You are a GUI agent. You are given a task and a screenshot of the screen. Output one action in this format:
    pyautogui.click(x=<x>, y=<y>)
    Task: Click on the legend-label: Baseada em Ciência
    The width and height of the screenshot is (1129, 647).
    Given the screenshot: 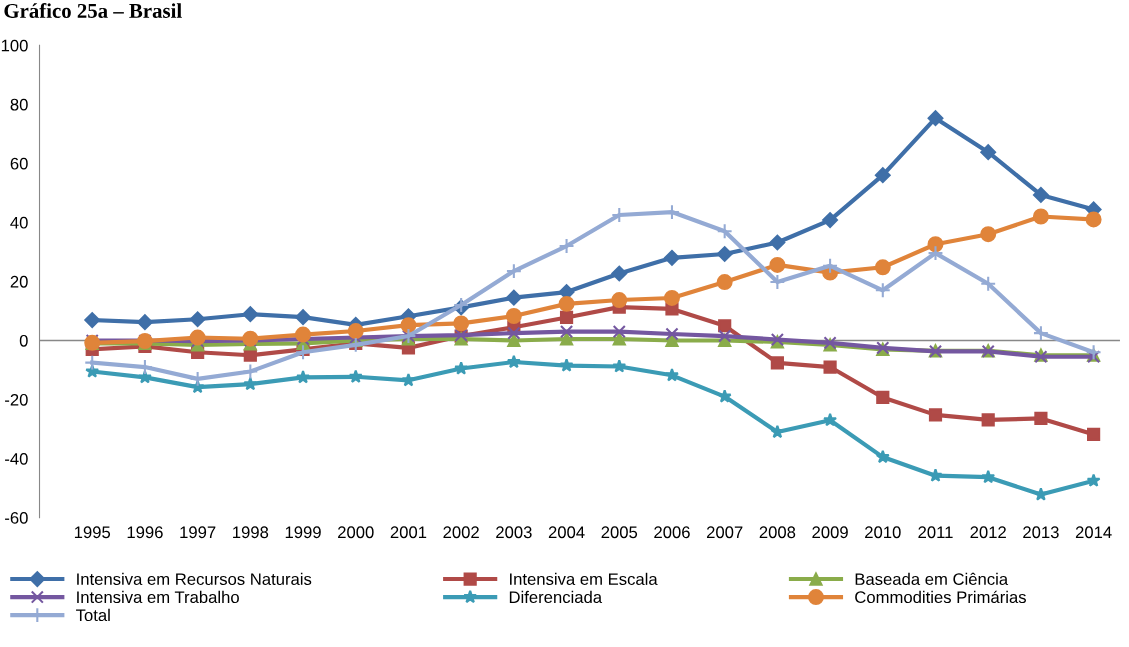 What is the action you would take?
    pyautogui.click(x=932, y=579)
    